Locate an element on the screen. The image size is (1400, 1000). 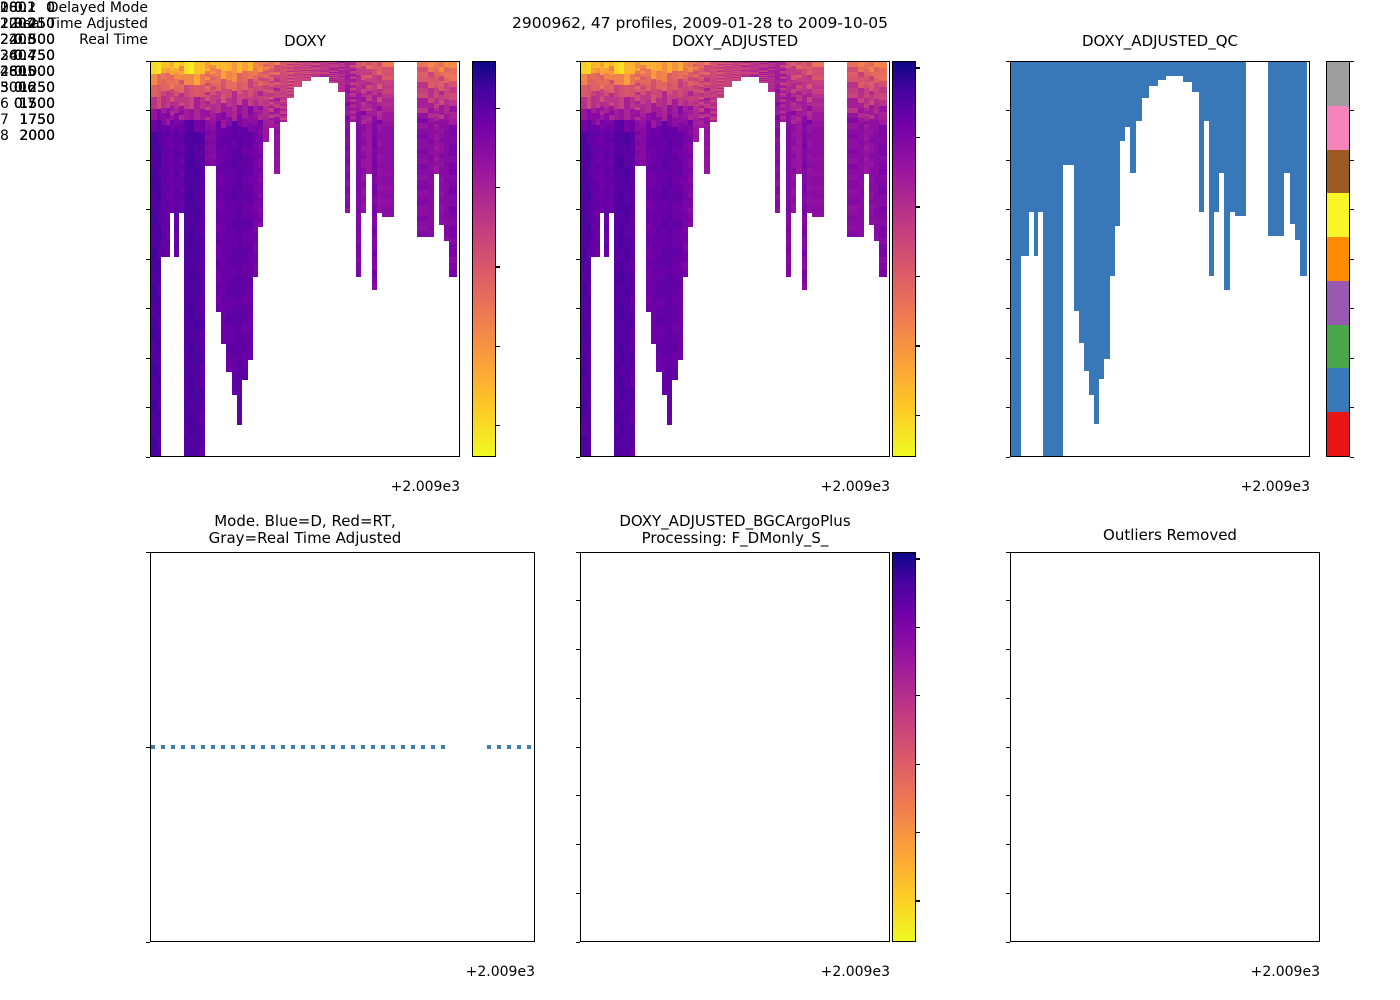
colorbar-qc is located at coordinates (1338, 259).